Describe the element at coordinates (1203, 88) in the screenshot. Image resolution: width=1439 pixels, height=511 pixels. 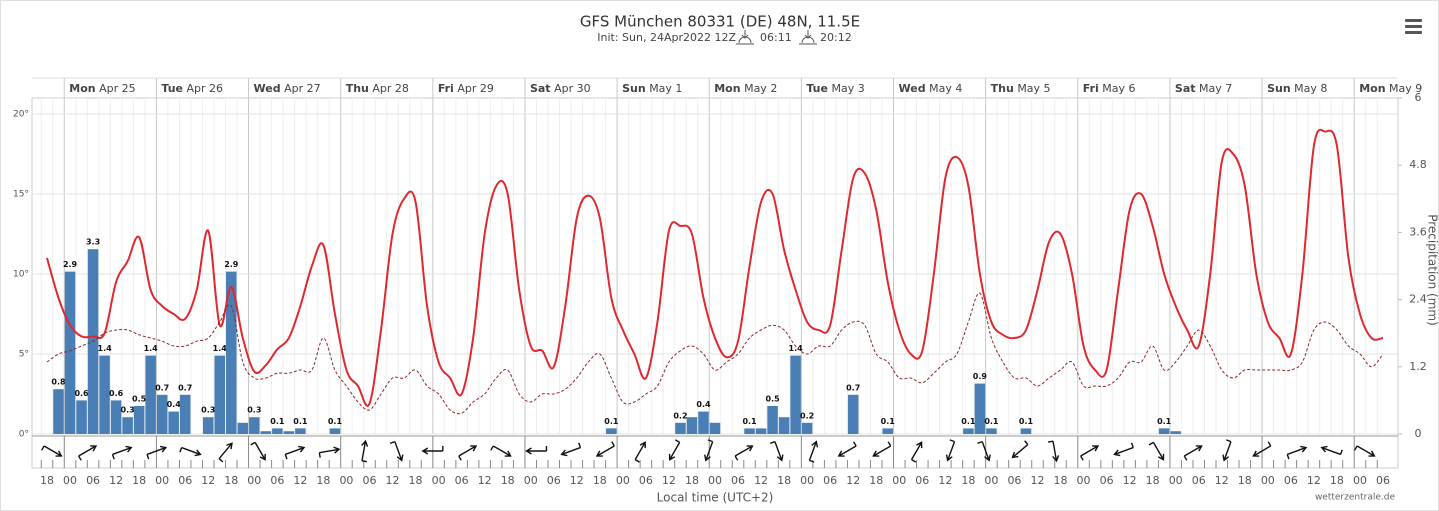
I see `day-header: Sat May 7` at that location.